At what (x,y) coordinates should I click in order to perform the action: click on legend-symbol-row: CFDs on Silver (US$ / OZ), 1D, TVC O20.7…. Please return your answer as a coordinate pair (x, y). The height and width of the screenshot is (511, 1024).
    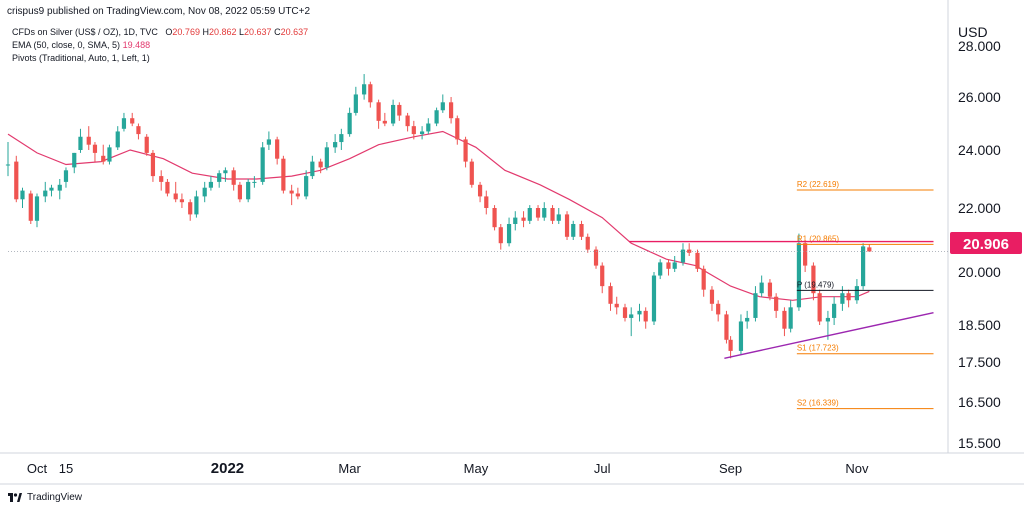
    Looking at the image, I should click on (160, 32).